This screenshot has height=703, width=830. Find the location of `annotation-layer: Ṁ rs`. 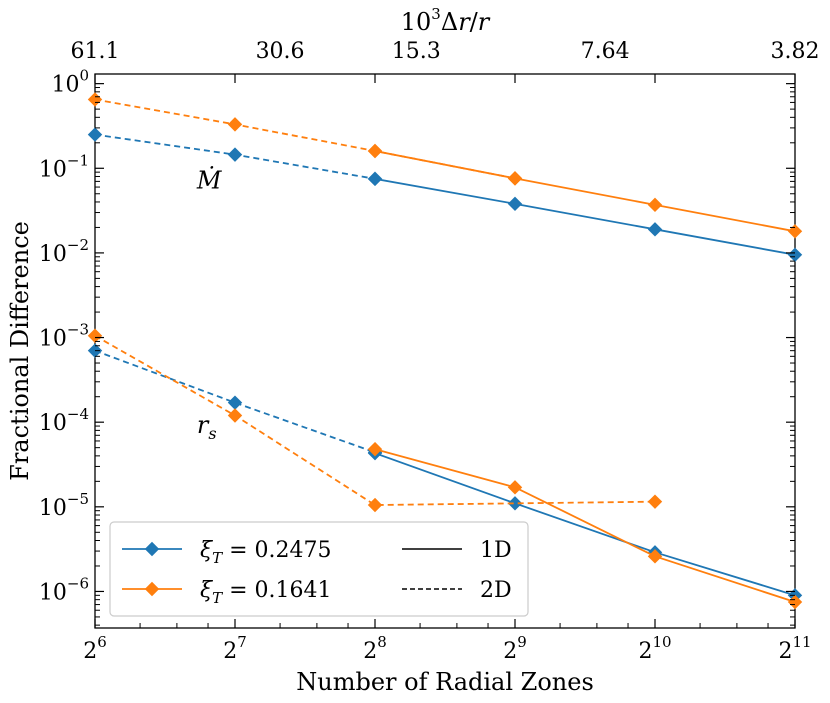

annotation-layer: Ṁ rs is located at coordinates (209, 303).